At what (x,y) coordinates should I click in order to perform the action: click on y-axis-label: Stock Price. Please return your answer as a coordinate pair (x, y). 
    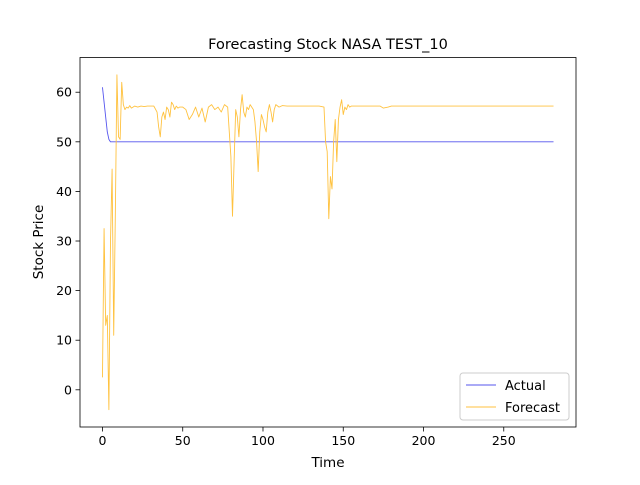
    Looking at the image, I should click on (39, 242).